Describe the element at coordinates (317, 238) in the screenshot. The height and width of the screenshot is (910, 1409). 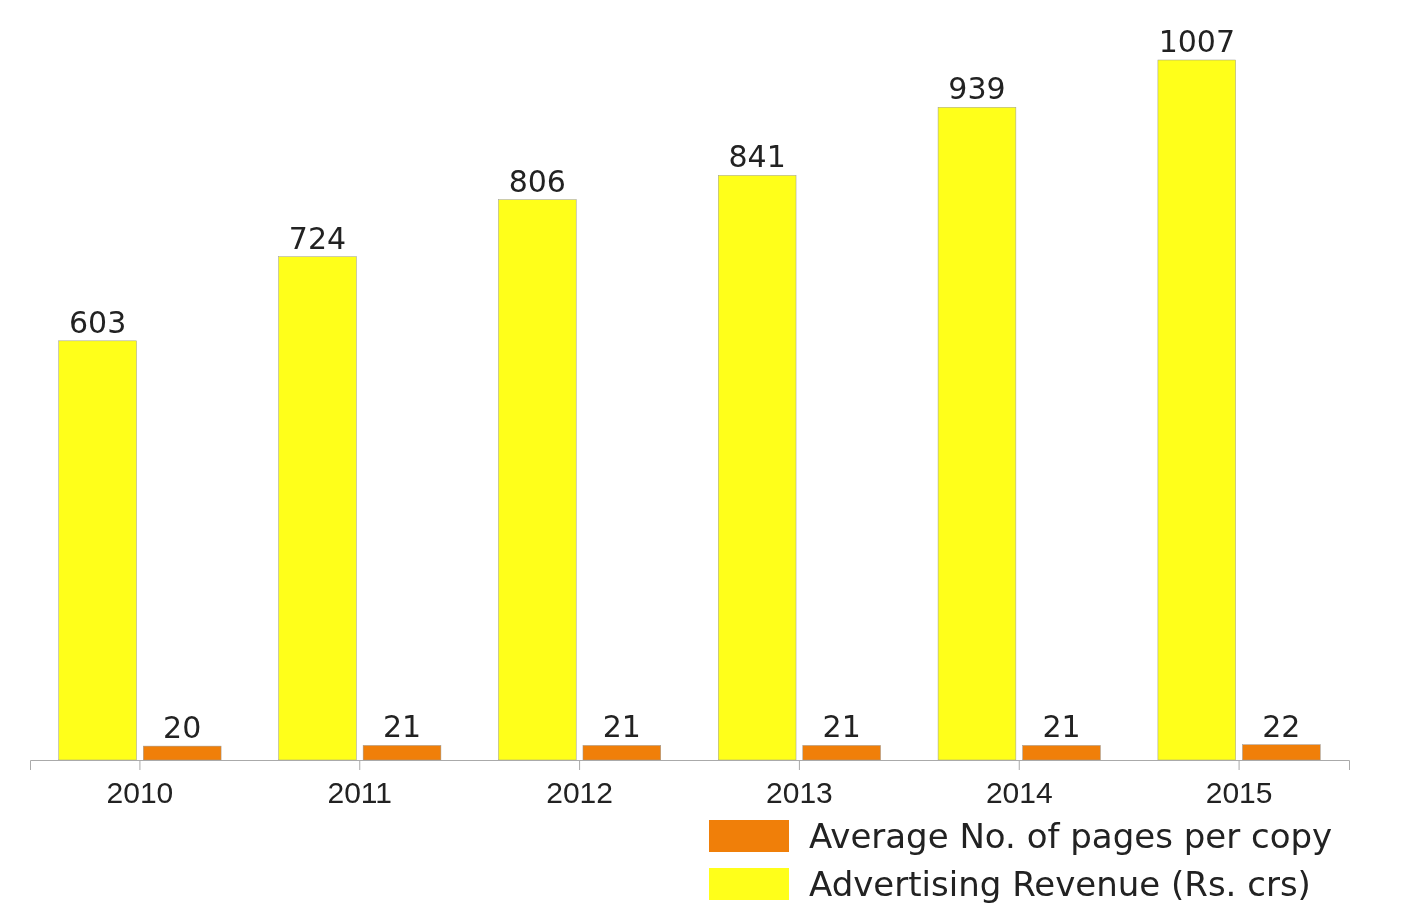
I see `data-label: 724` at that location.